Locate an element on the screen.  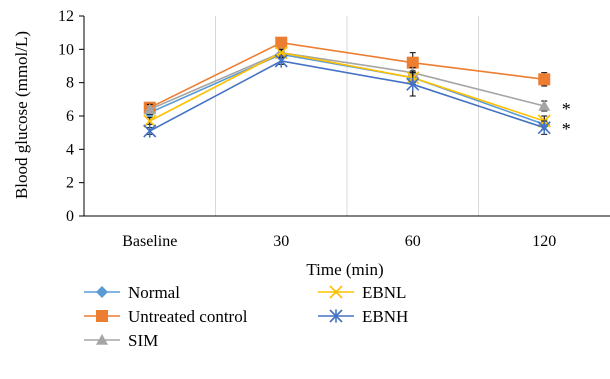
legend-item-untreated-control: Untreated control is located at coordinates (166, 316).